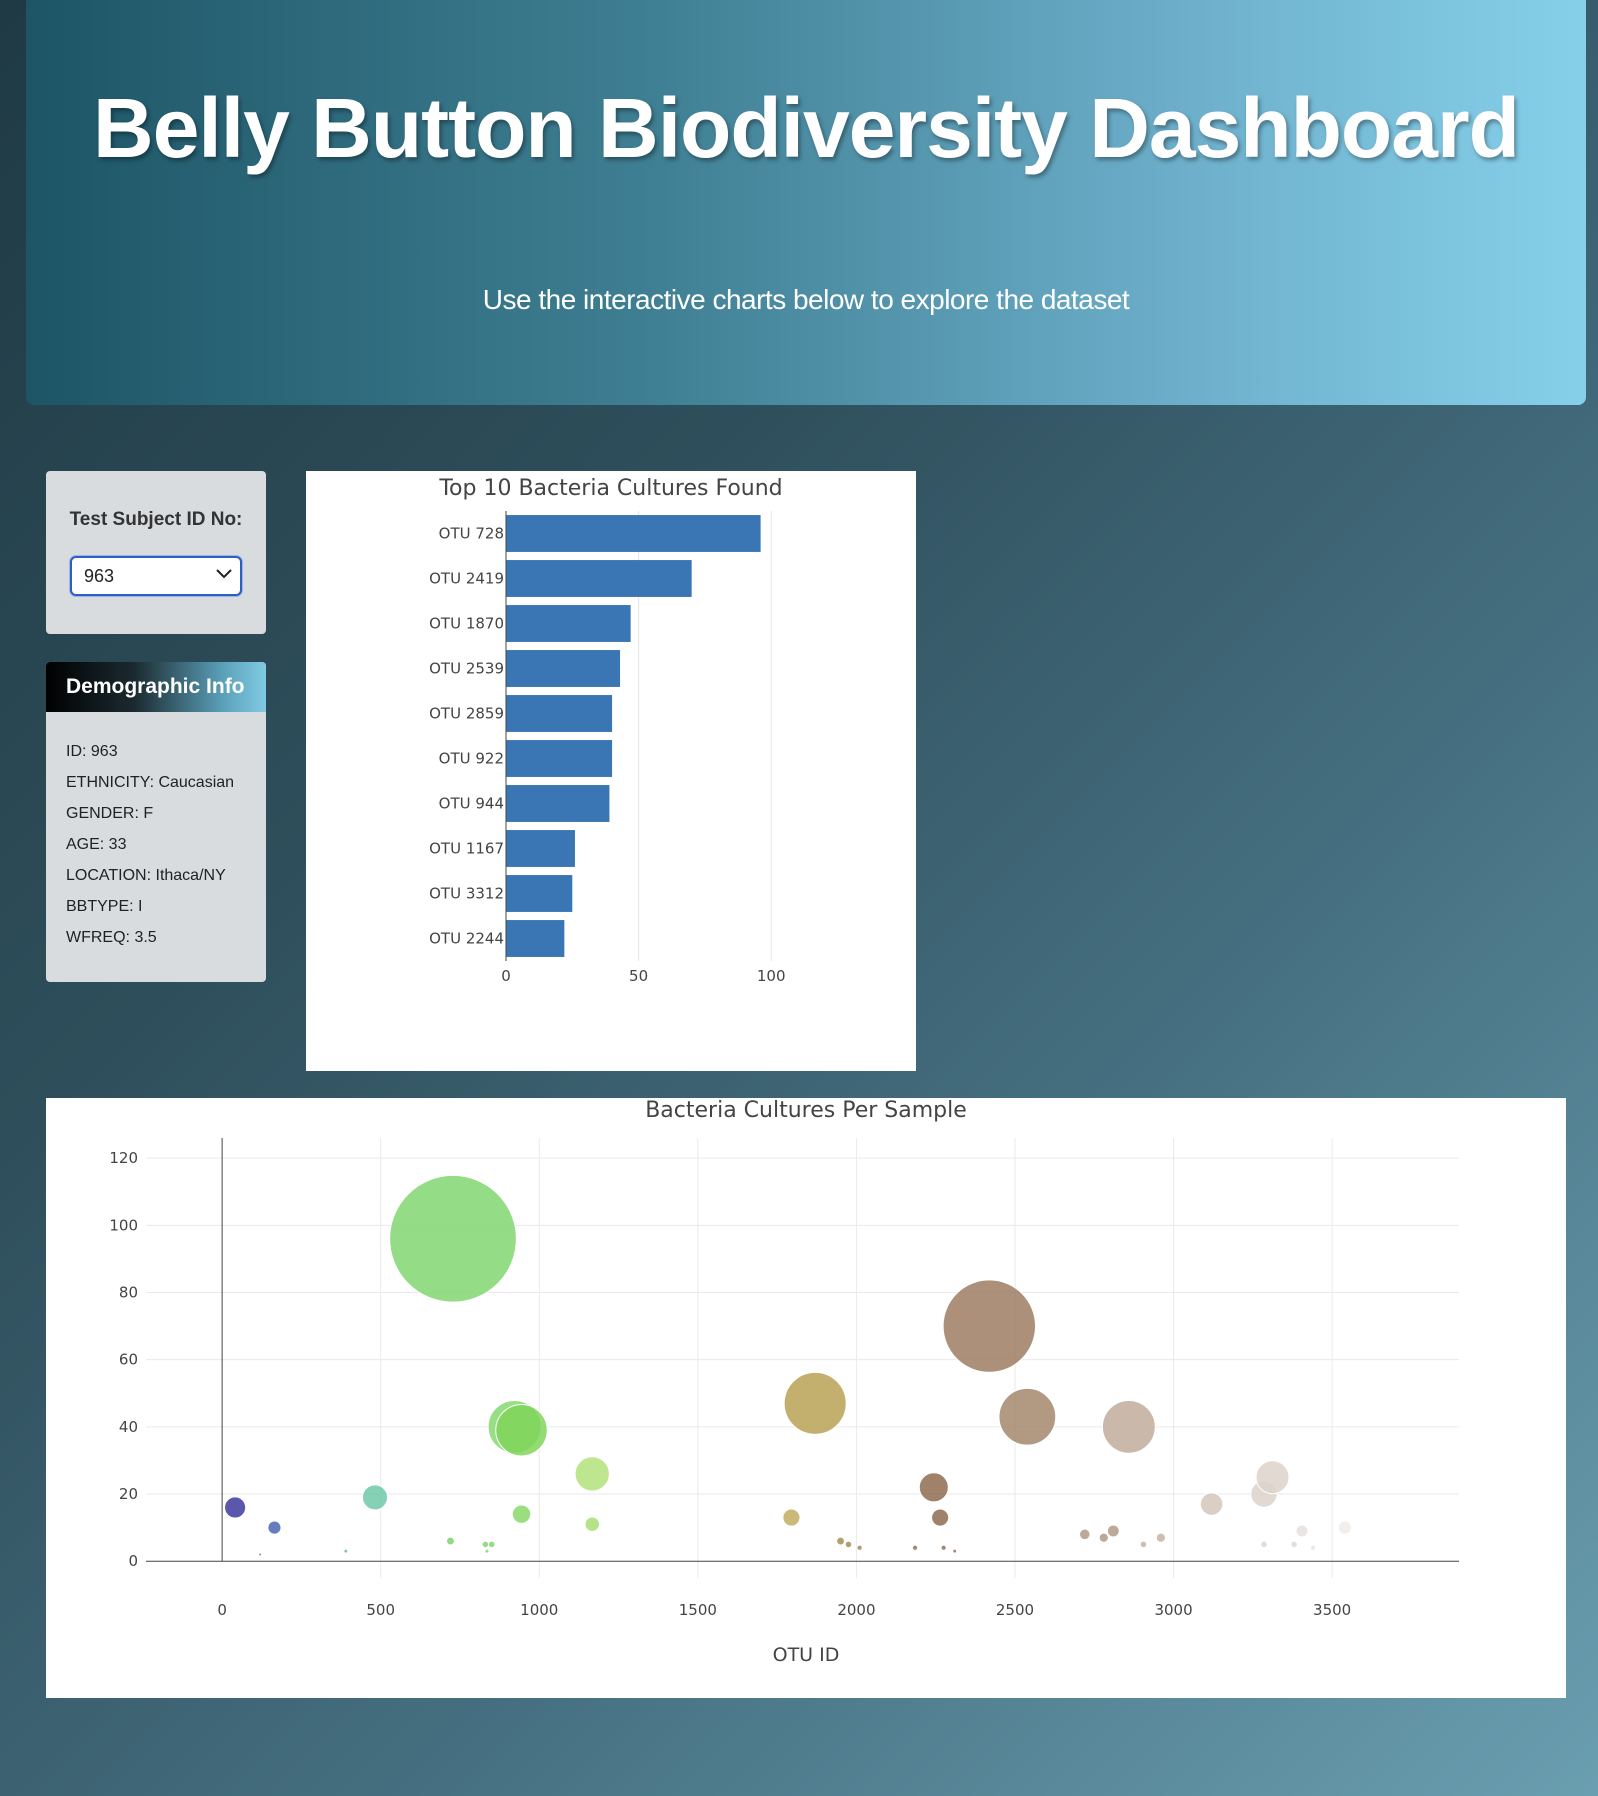 Image resolution: width=1598 pixels, height=1796 pixels. I want to click on subject-selector-panel: Test Subject ID No: 963, so click(156, 552).